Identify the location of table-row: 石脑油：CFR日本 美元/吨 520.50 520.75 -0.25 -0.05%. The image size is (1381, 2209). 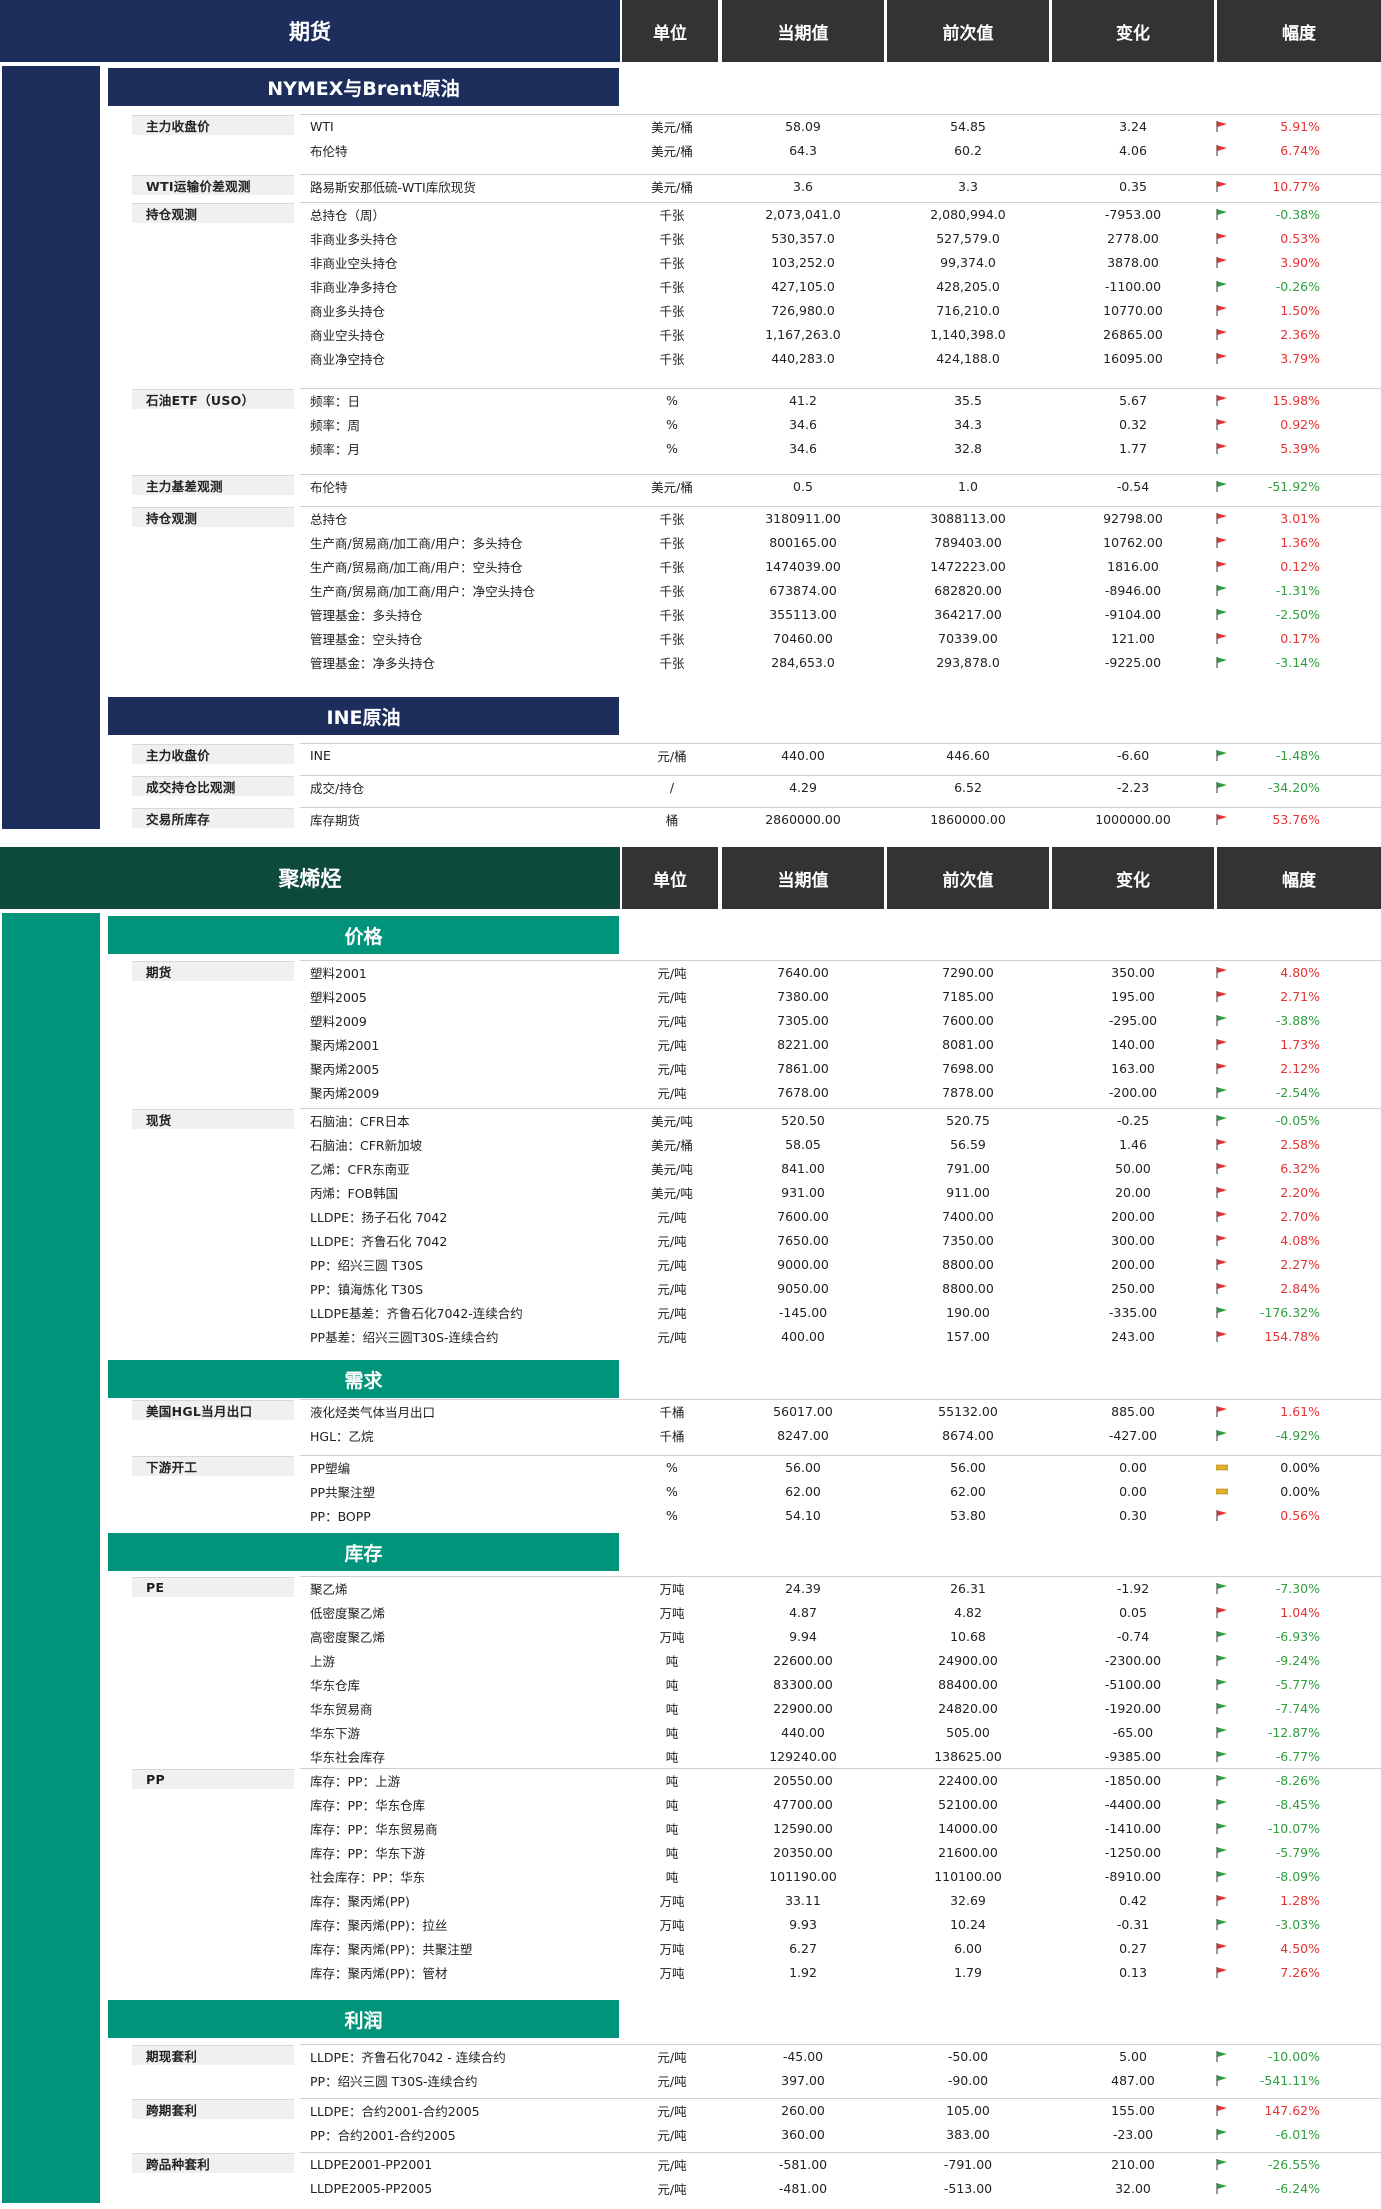
(690, 1122).